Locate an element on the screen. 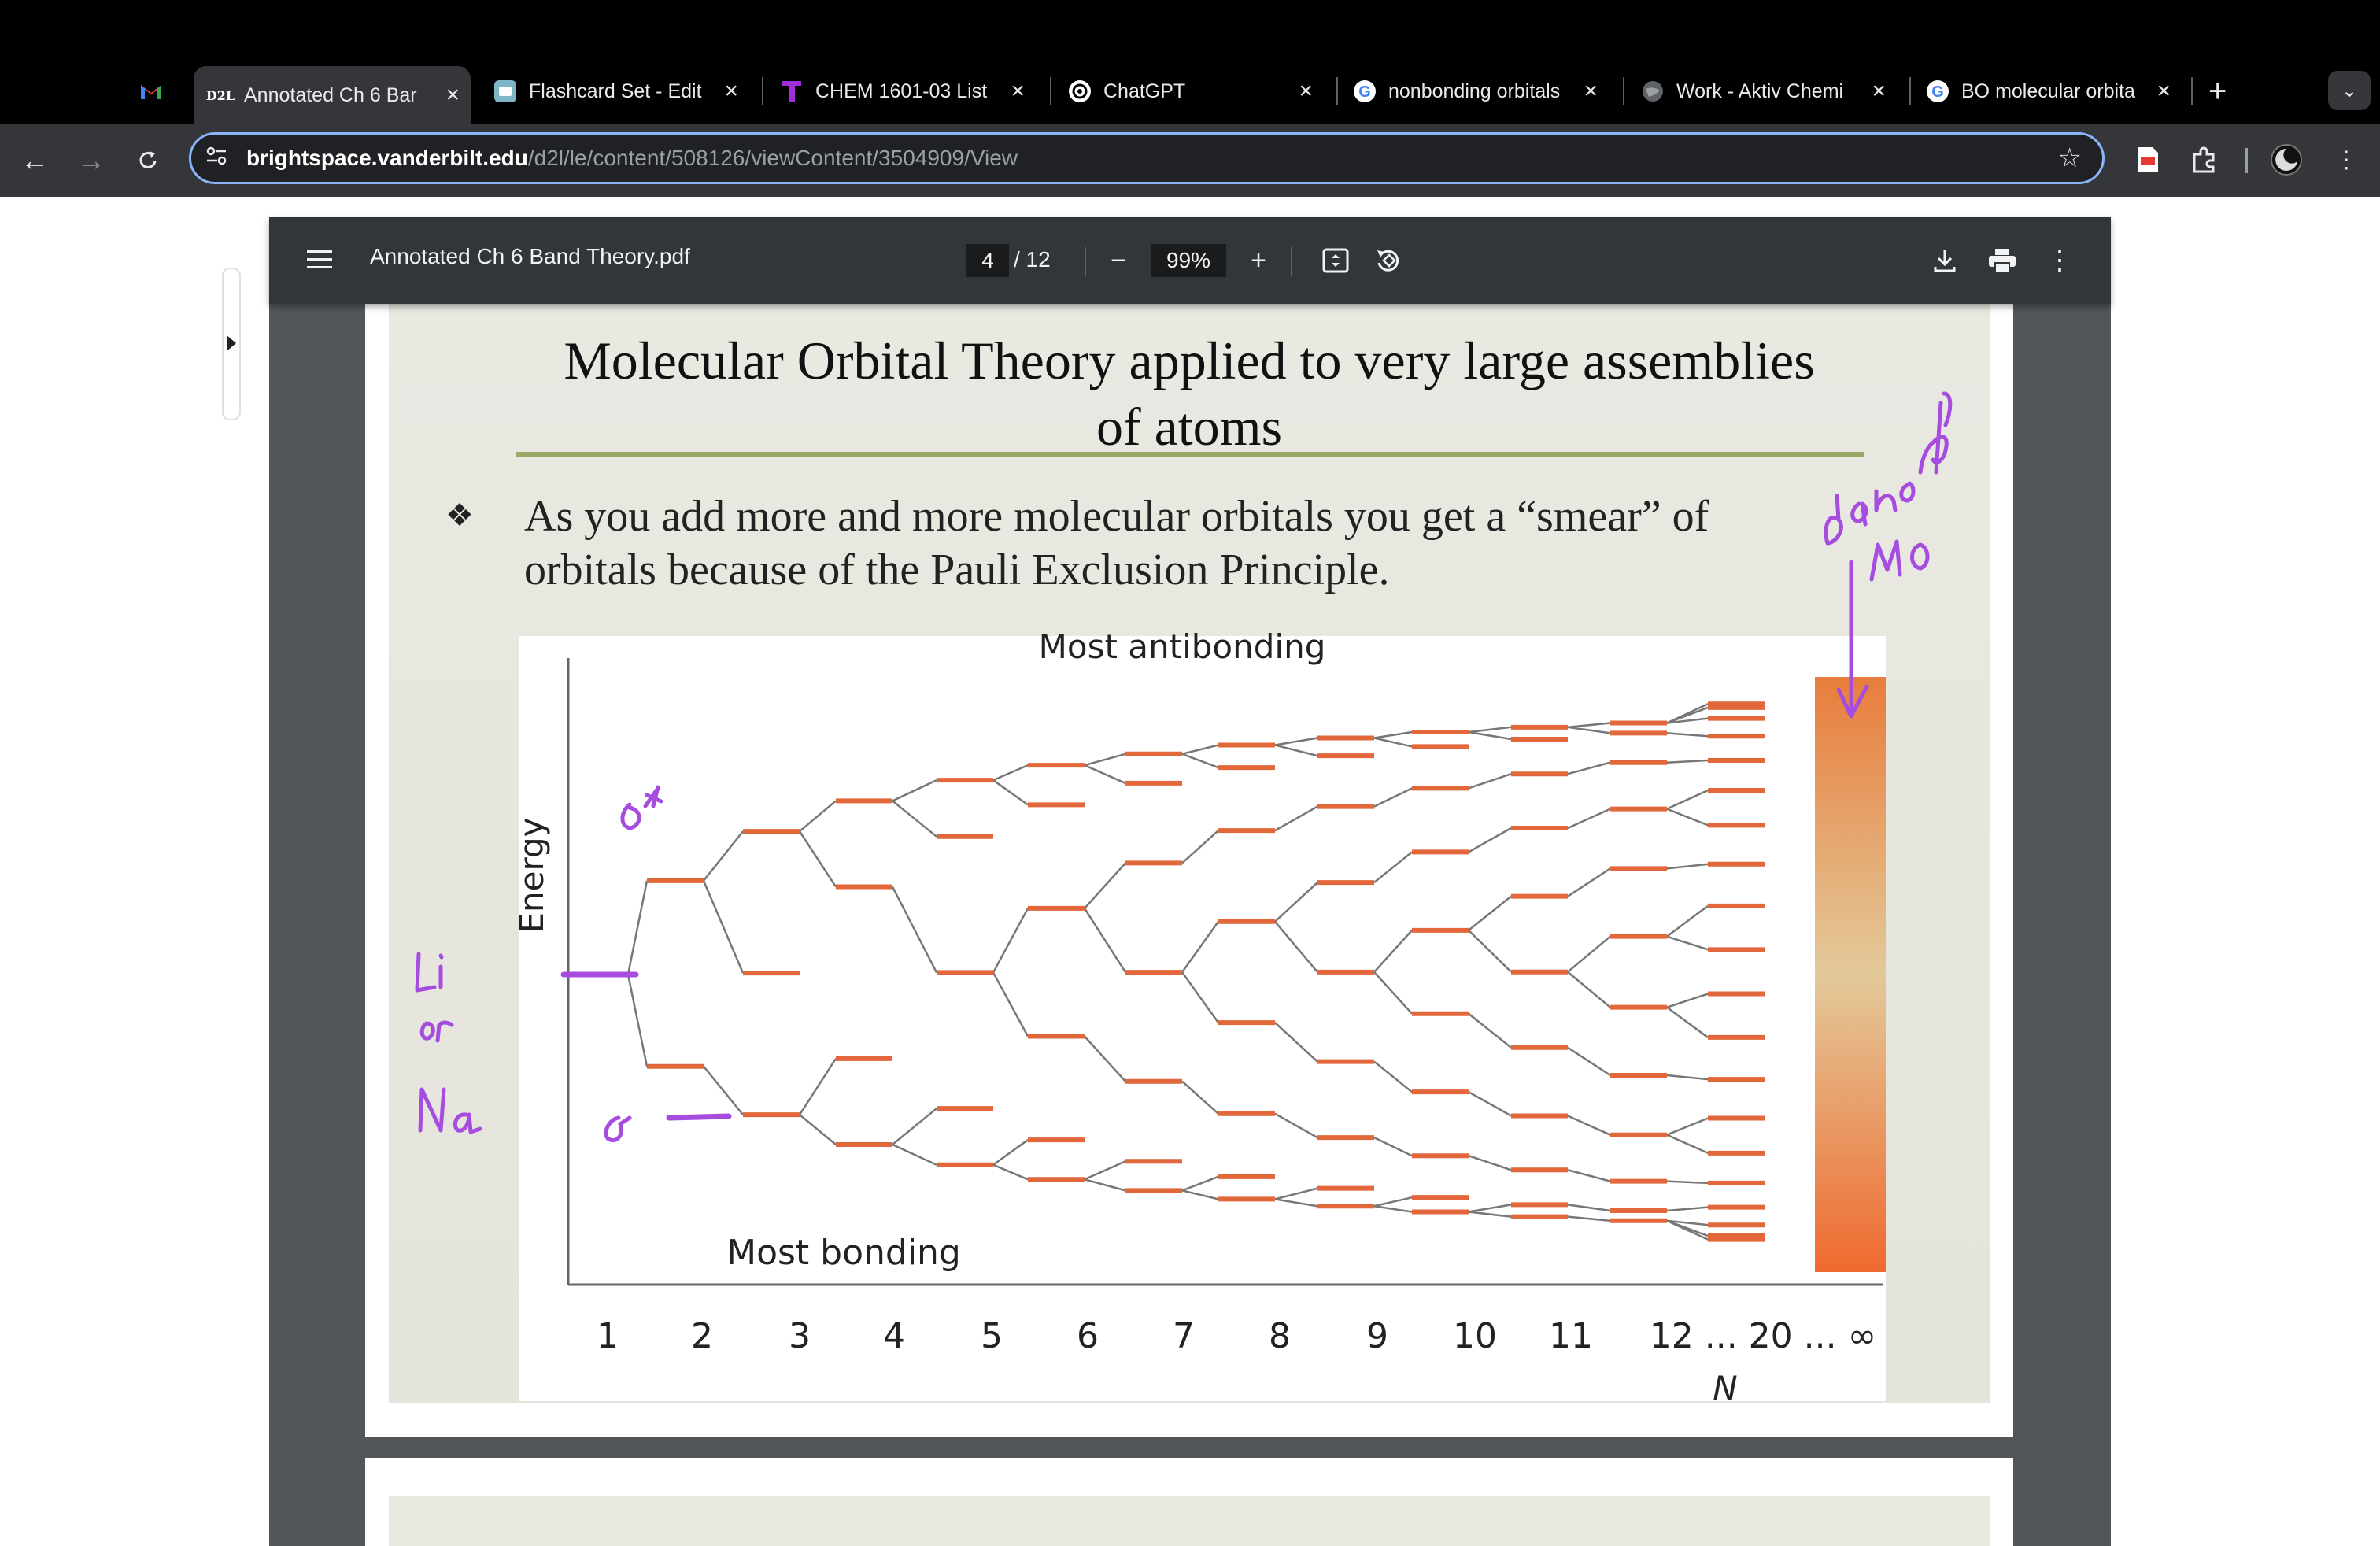 This screenshot has height=1546, width=2380. x-tick-label: 6 is located at coordinates (1088, 1336).